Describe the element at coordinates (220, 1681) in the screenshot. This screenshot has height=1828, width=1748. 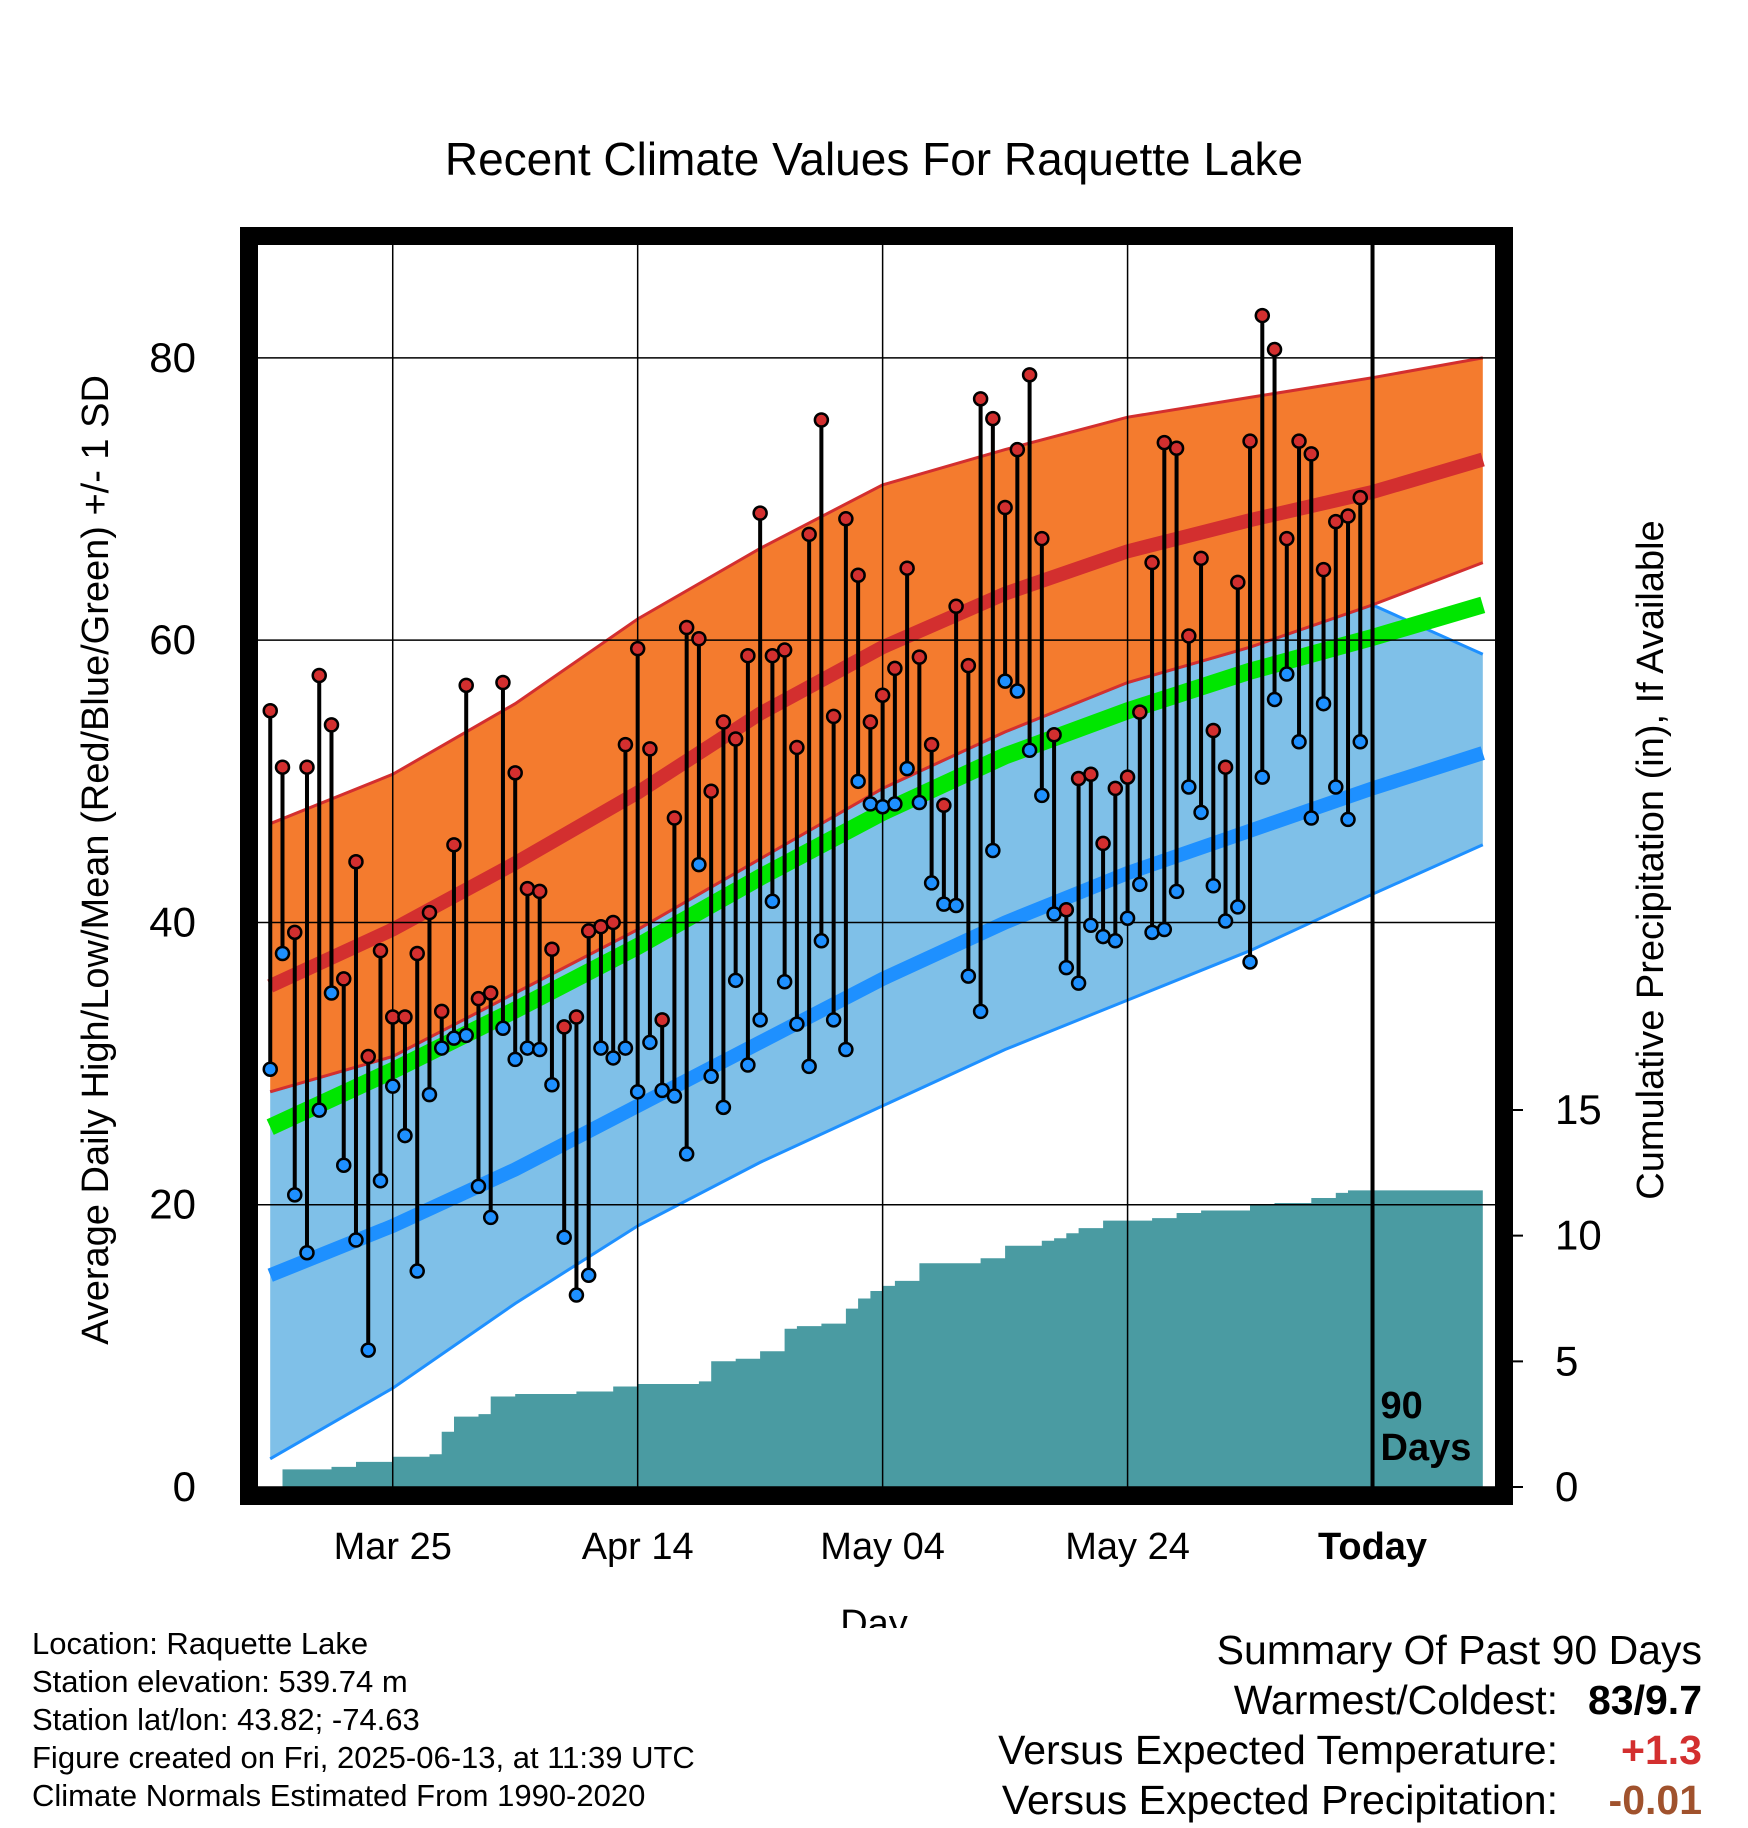
I see `elevation-text: Station elevation: 539.74 m` at that location.